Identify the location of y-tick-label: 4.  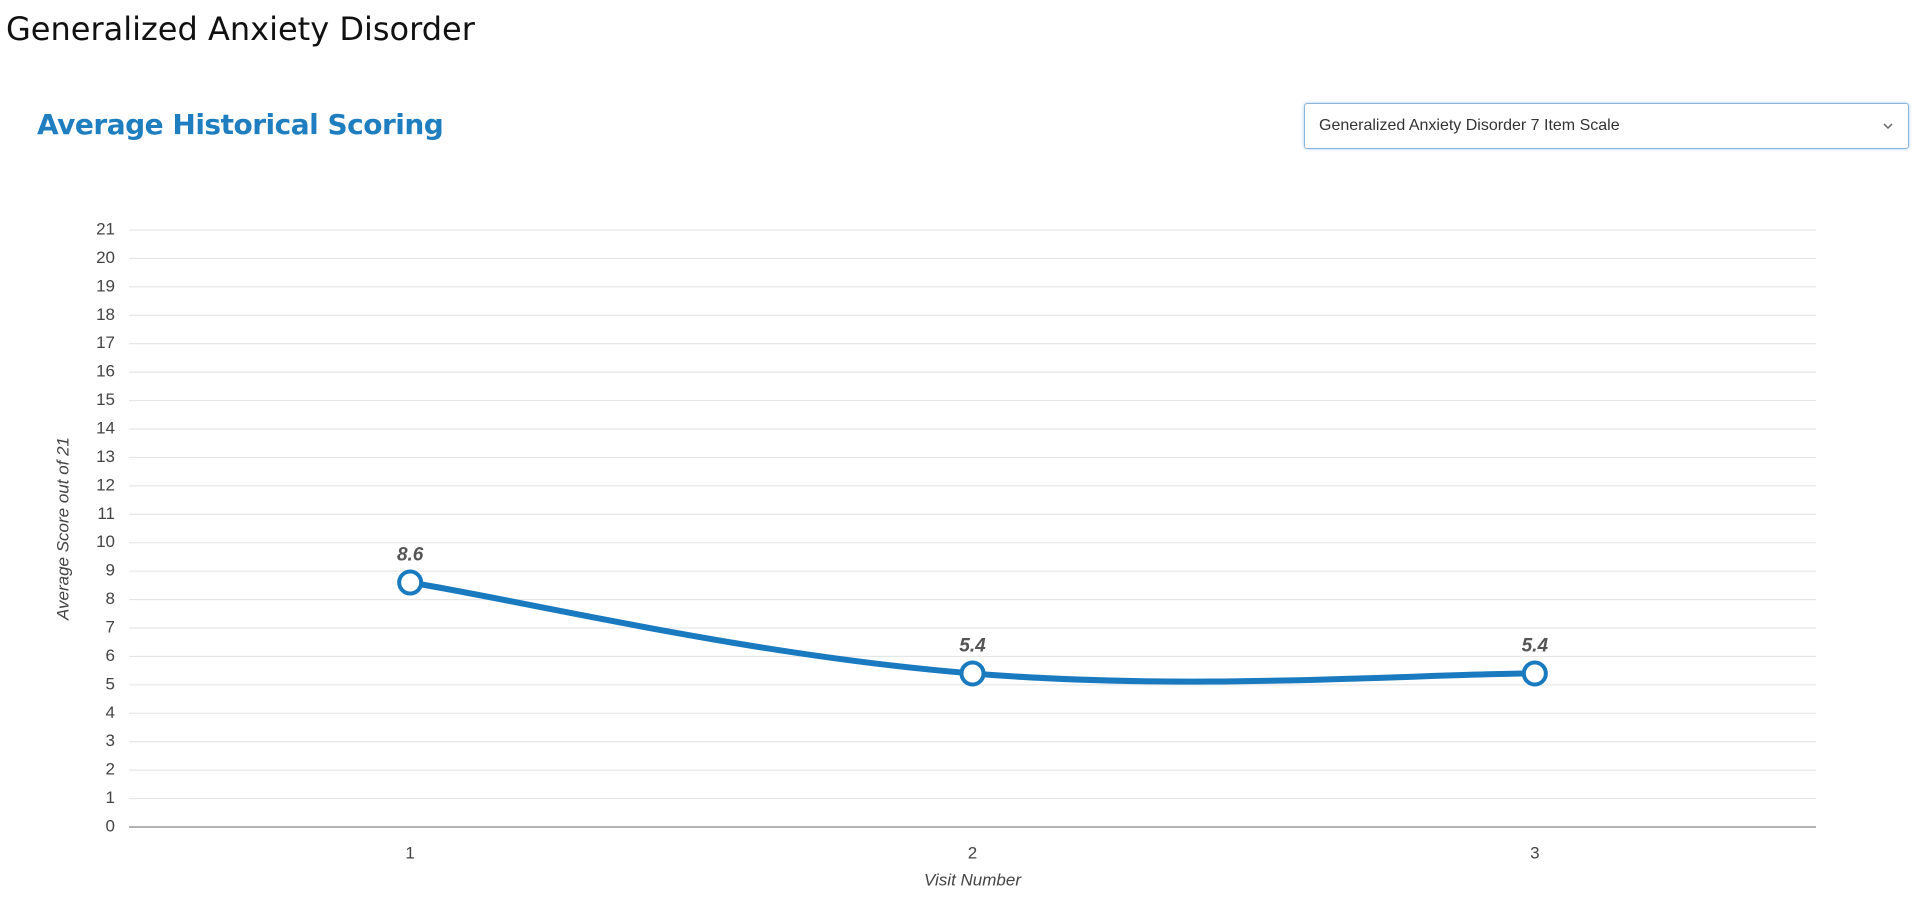
(110, 712).